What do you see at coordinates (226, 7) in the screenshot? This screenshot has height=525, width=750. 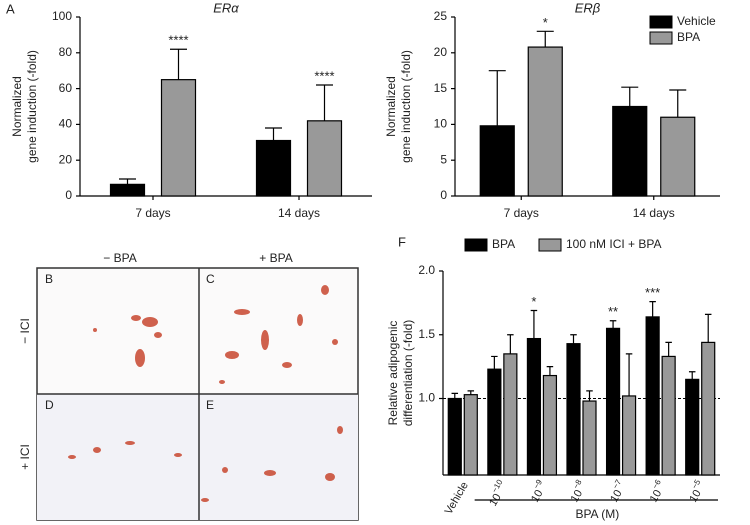 I see `chart-title: ERα` at bounding box center [226, 7].